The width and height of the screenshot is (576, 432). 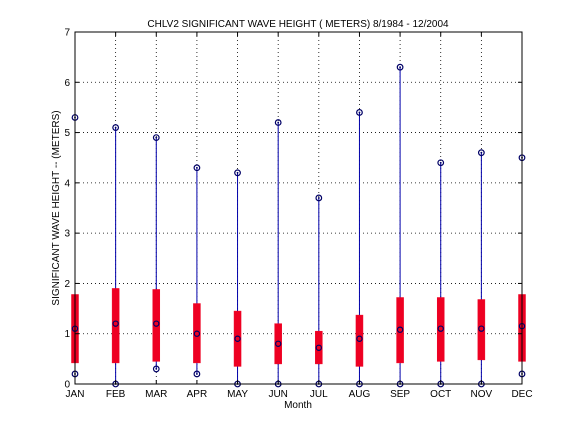 I want to click on y-tick-label: 3, so click(x=67, y=234).